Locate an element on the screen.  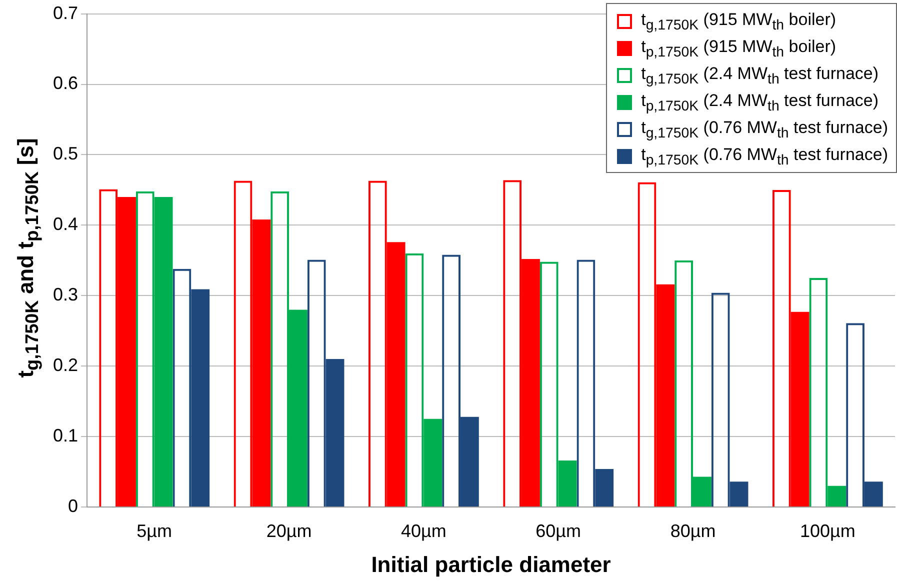
legend-label: t$_{p,1750K}$ (2.4 MW$_{th}$ test furnace) is located at coordinates (760, 102).